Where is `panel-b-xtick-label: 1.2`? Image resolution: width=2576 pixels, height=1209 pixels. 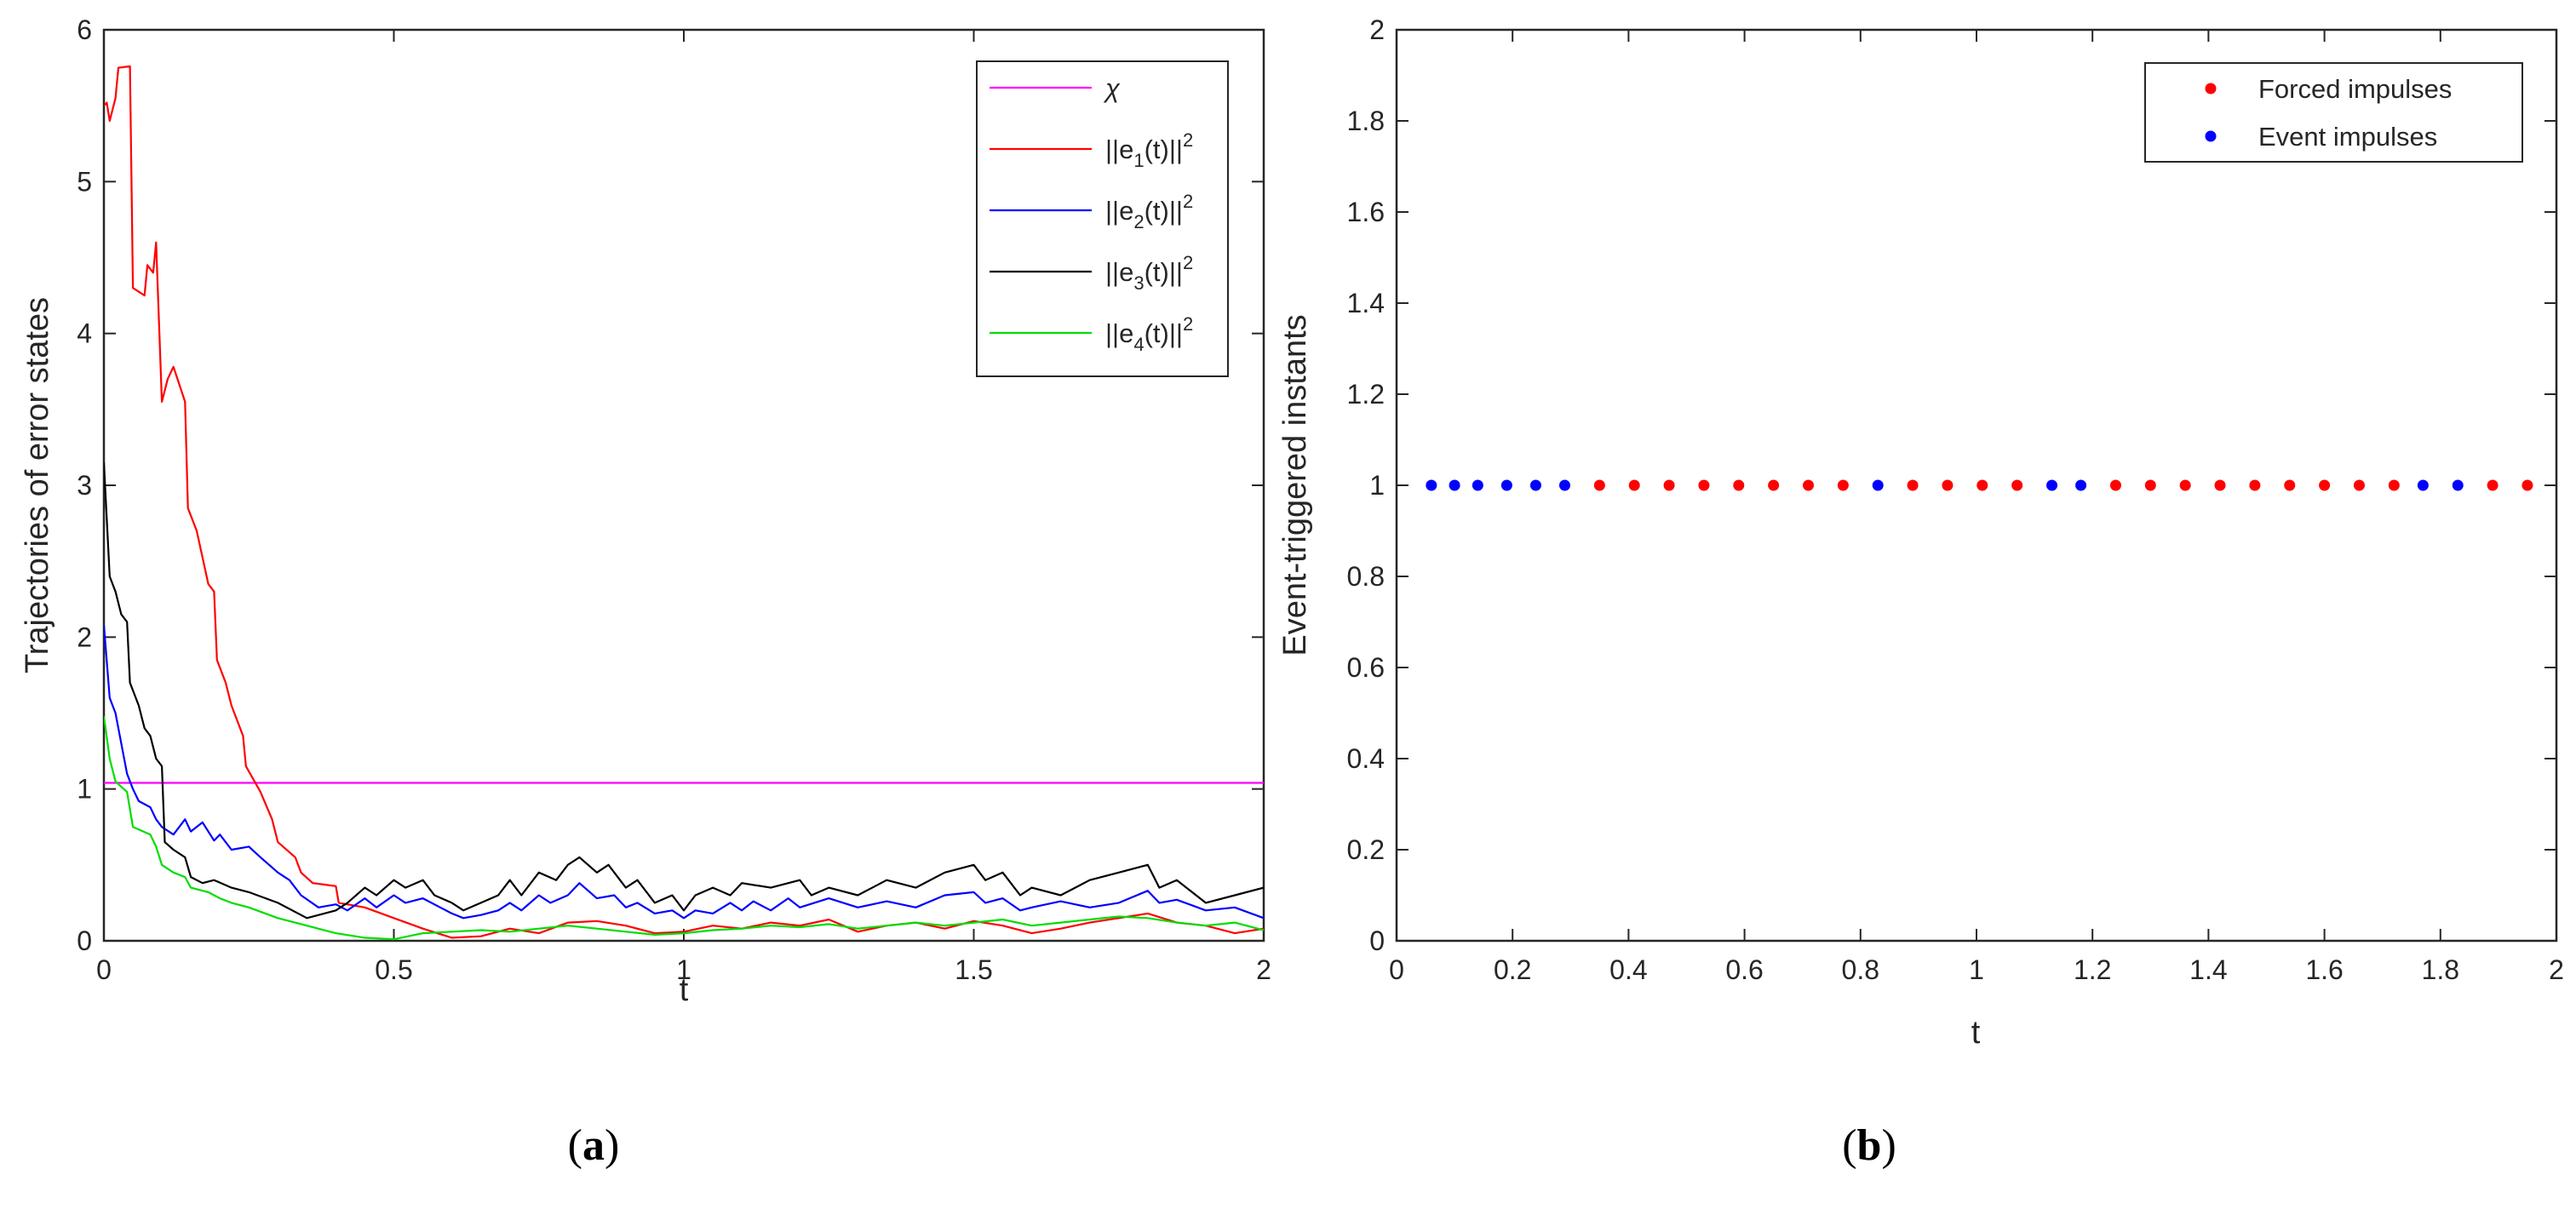
panel-b-xtick-label: 1.2 is located at coordinates (2092, 969).